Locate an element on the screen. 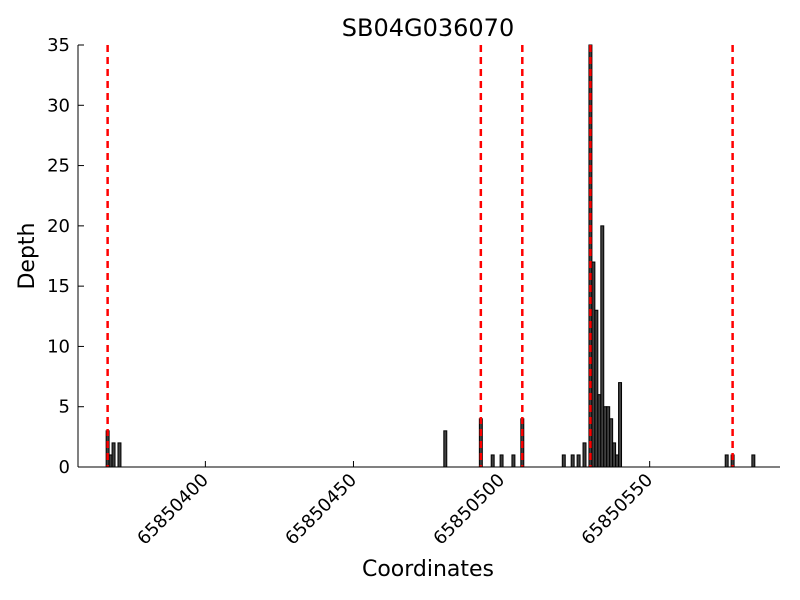  y-tick-label: 10 is located at coordinates (58, 346).